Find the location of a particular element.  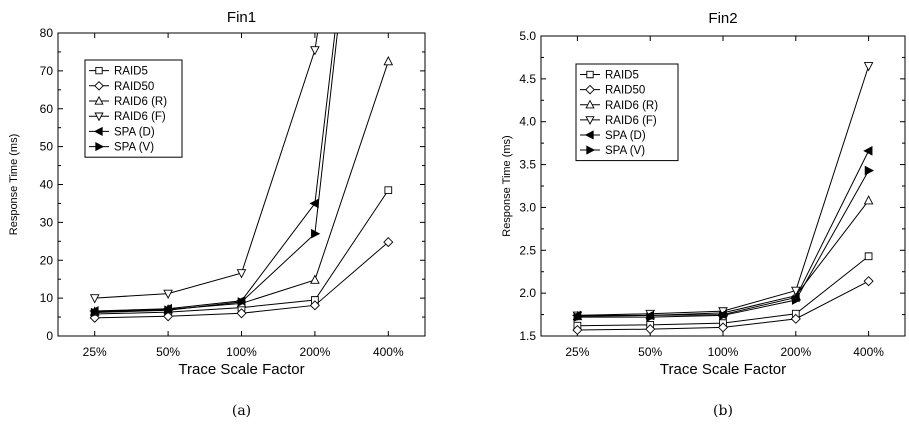

y-tick-label: 50 is located at coordinates (47, 147).